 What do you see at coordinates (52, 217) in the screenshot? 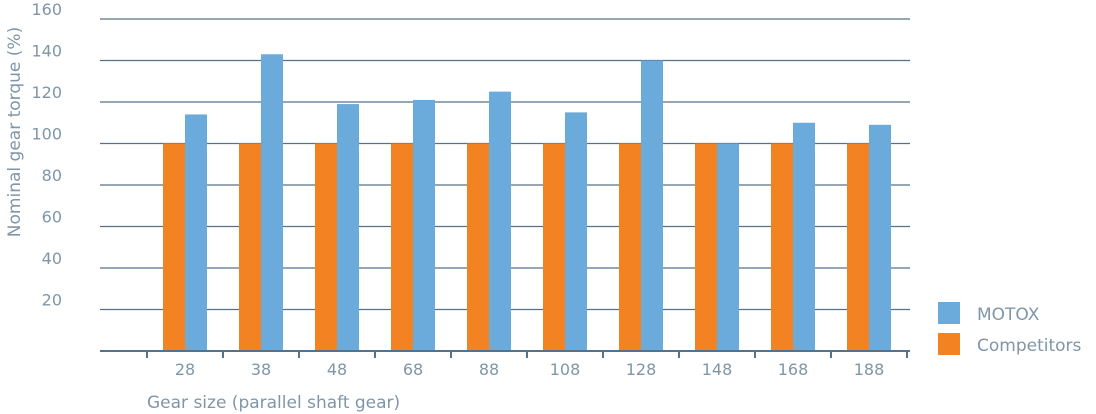
I see `y-tick-label: 60` at bounding box center [52, 217].